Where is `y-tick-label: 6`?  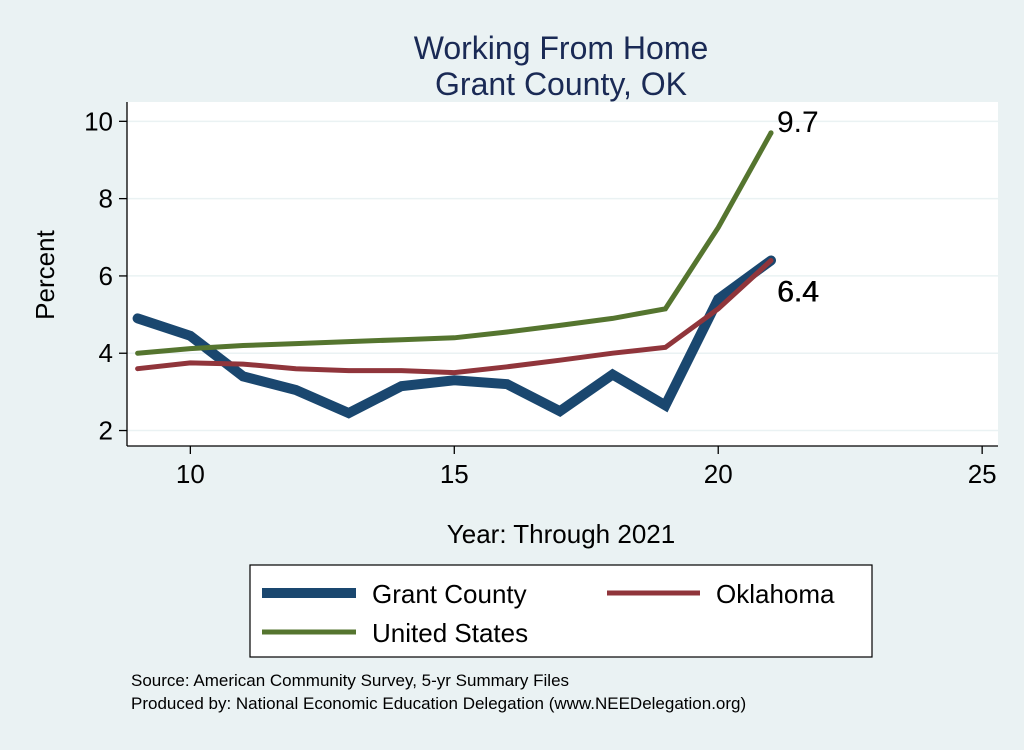
y-tick-label: 6 is located at coordinates (106, 276).